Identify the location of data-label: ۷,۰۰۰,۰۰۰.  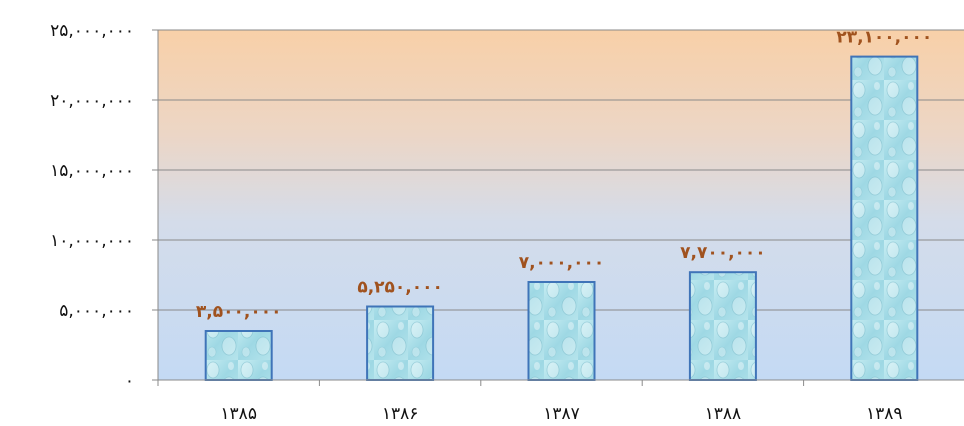
(562, 263).